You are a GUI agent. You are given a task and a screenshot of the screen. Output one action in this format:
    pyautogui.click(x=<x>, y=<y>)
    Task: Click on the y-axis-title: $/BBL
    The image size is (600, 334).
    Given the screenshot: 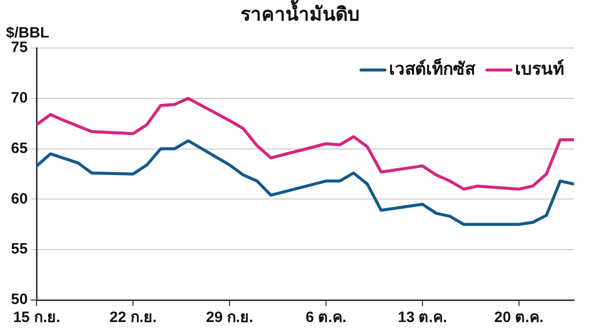 What is the action you would take?
    pyautogui.click(x=28, y=33)
    